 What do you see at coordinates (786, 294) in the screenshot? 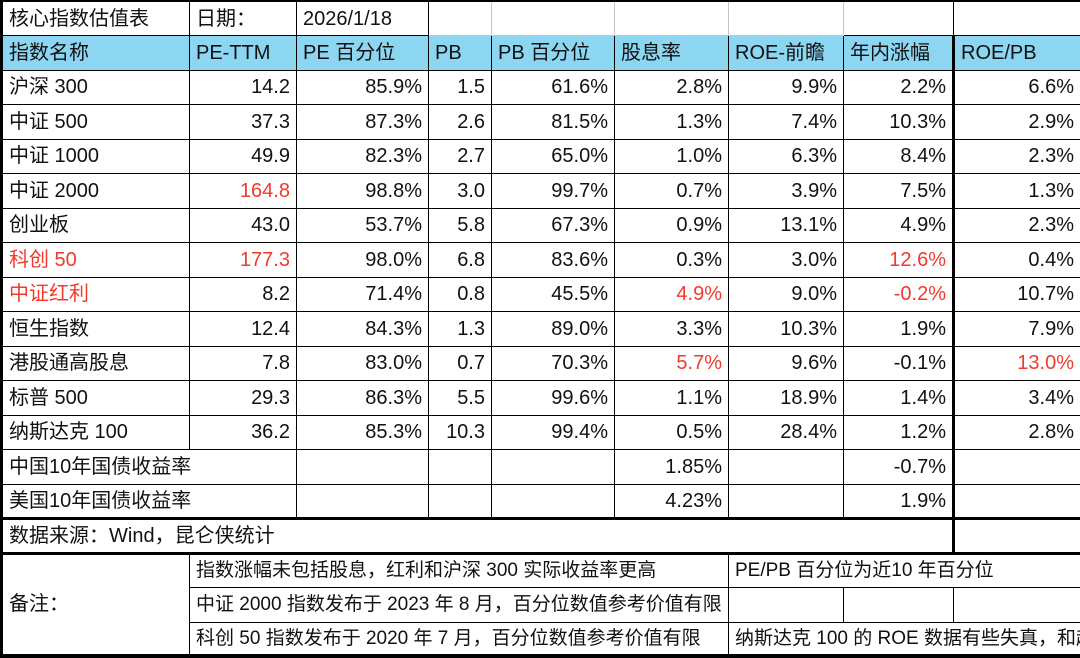
I see `value-cell-roe_forward: 9.0%` at bounding box center [786, 294].